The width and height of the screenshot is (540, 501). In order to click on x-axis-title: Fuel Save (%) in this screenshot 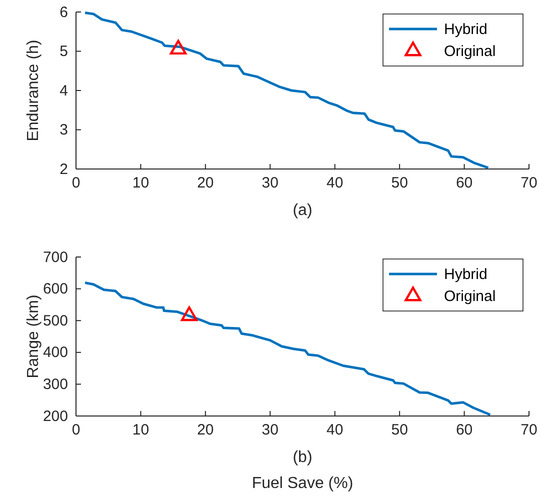, I will do `click(303, 483)`.